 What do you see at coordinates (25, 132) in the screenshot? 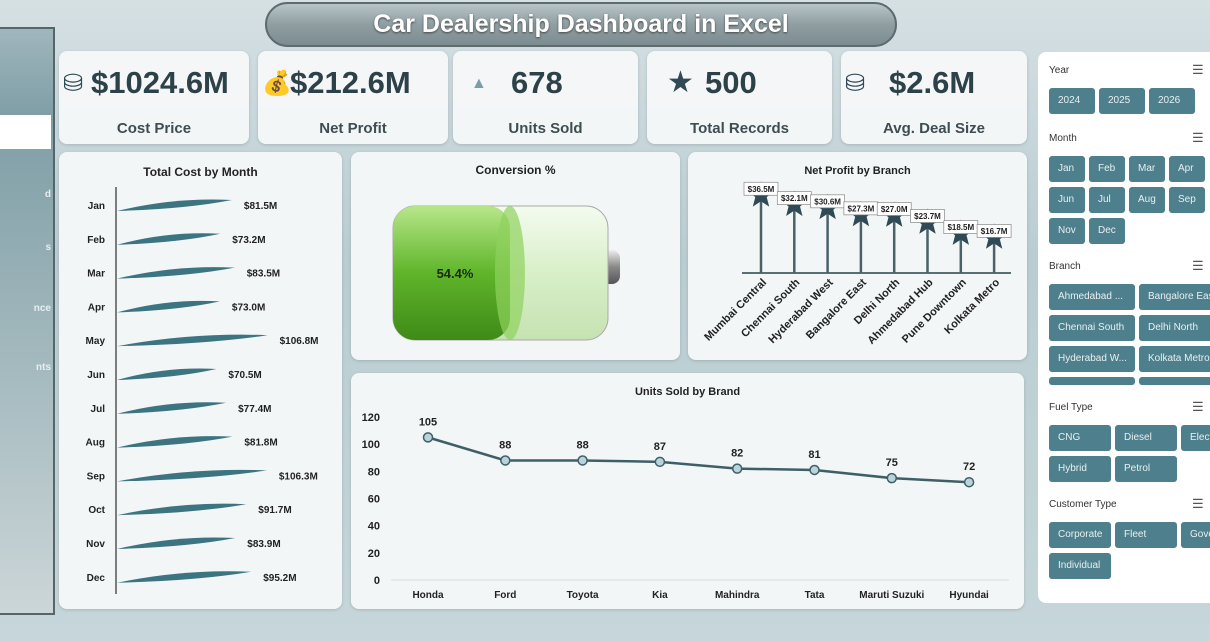
I see `sidebar-selected-item` at bounding box center [25, 132].